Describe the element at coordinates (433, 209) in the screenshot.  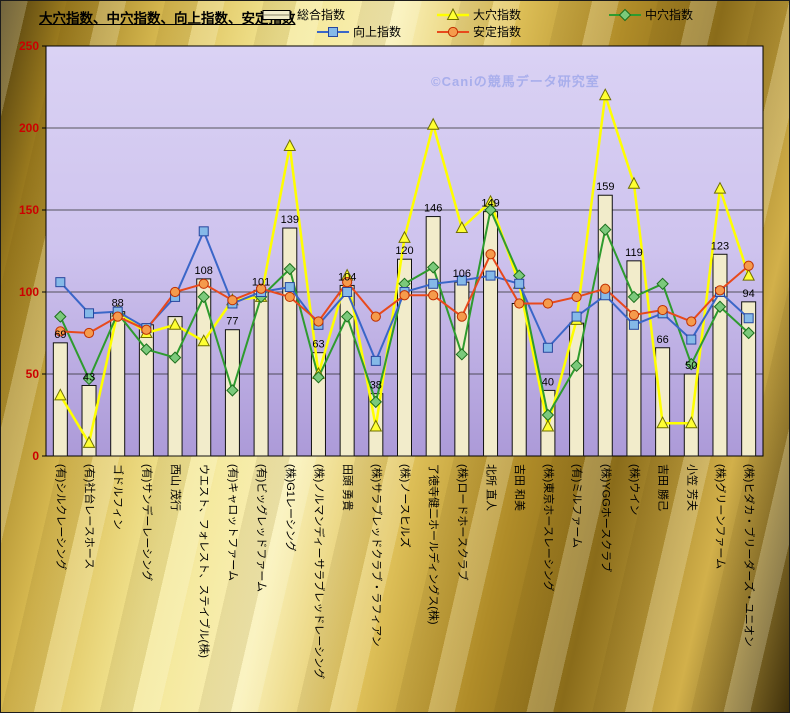
I see `bar-value-label: 146` at that location.